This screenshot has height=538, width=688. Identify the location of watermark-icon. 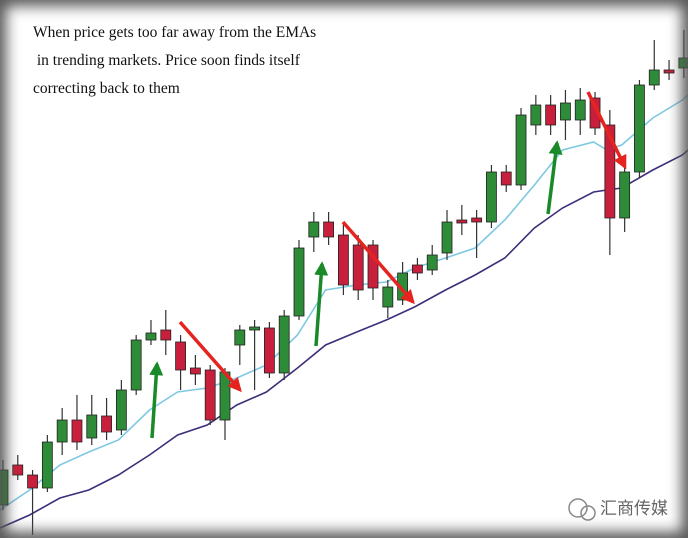
(582, 509).